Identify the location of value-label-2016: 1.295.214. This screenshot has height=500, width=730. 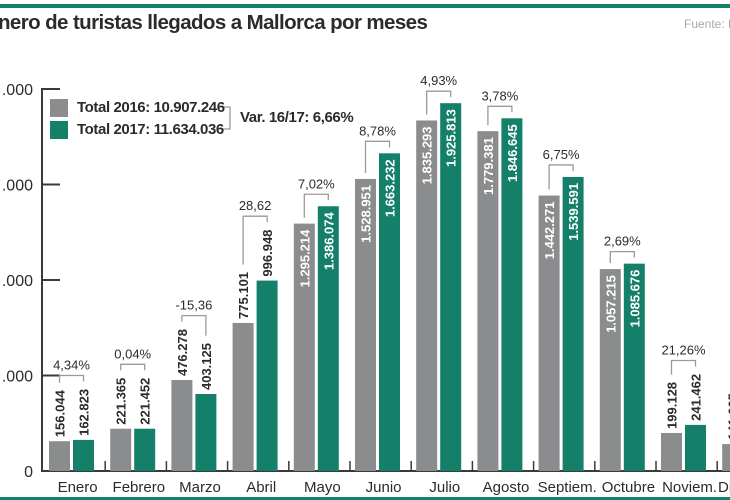
(304, 258).